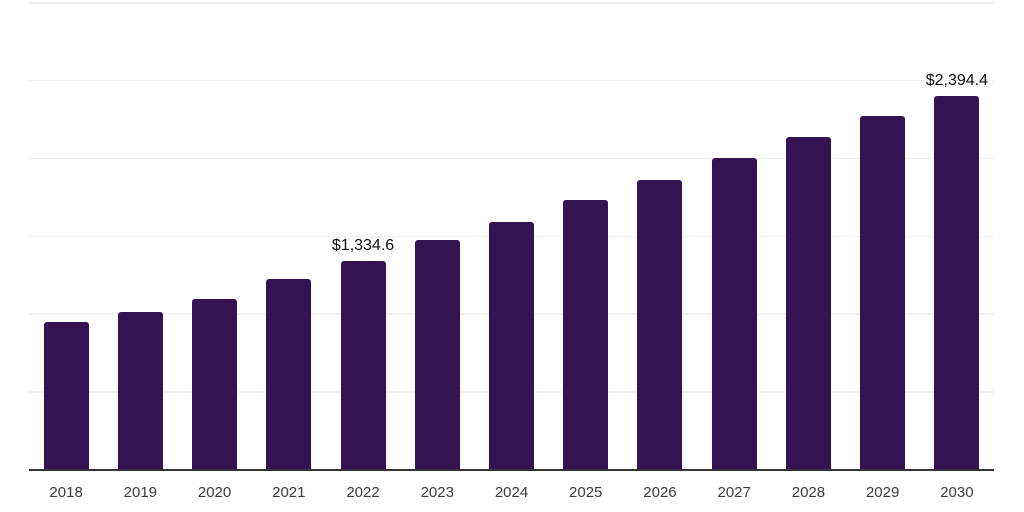  What do you see at coordinates (289, 374) in the screenshot?
I see `bar-2021` at bounding box center [289, 374].